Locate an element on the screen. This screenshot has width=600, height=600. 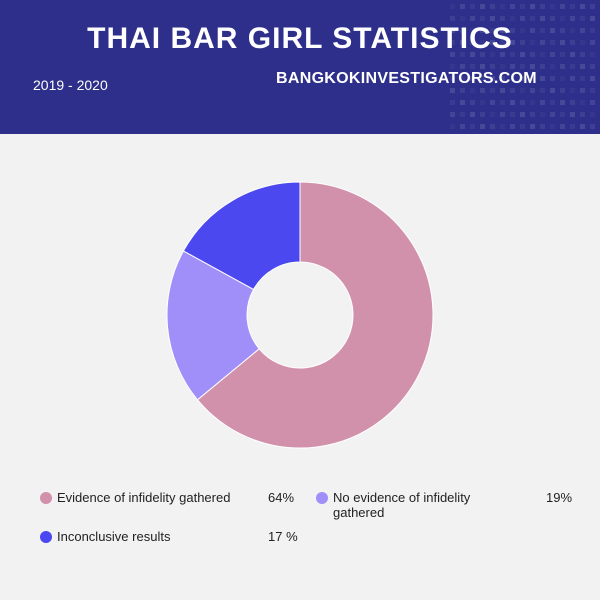
legend-label-evidence: Evidence of infidelity gathered is located at coordinates (144, 497).